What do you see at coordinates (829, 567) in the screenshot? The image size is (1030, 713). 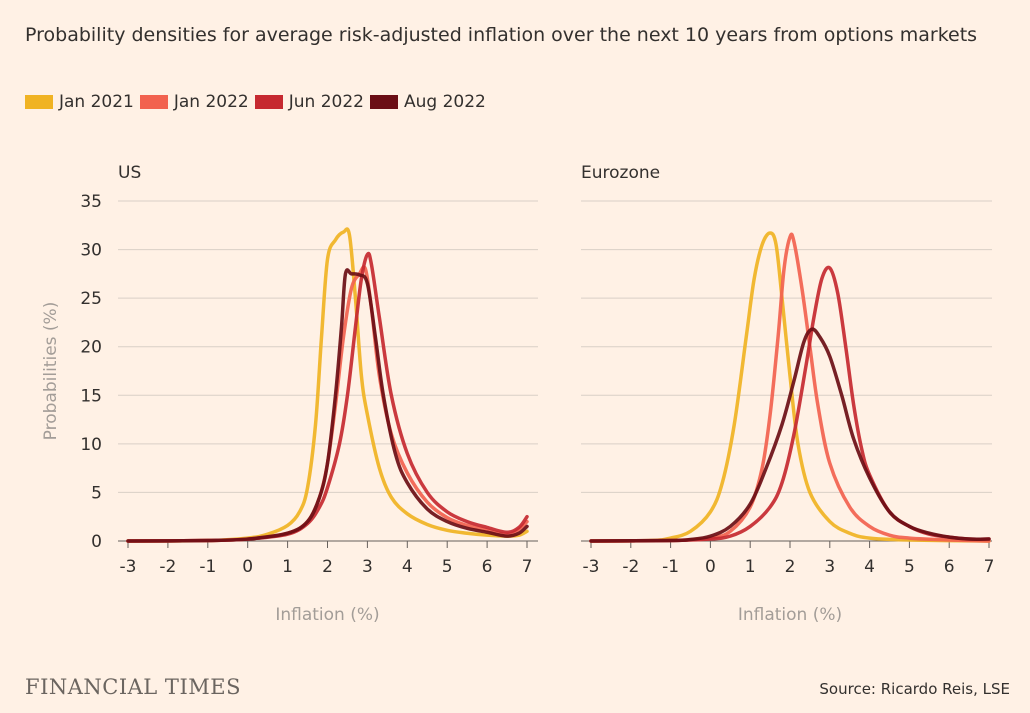 I see `x-tick-label-eurozone: 3` at bounding box center [829, 567].